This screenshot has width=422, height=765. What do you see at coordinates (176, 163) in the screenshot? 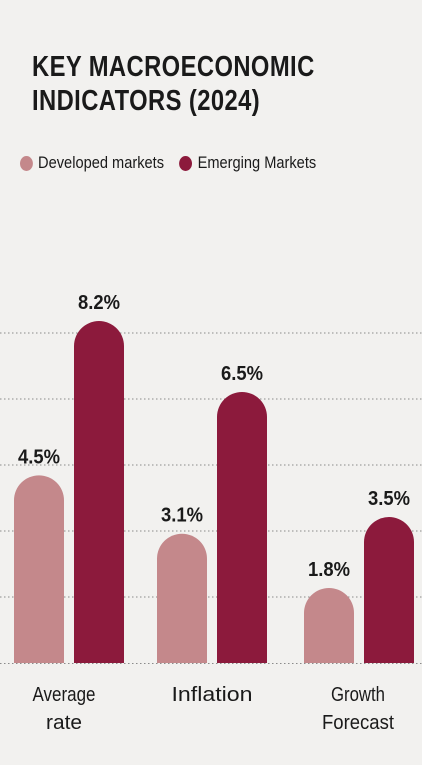
I see `legend: Developed markets Emerging Markets` at bounding box center [176, 163].